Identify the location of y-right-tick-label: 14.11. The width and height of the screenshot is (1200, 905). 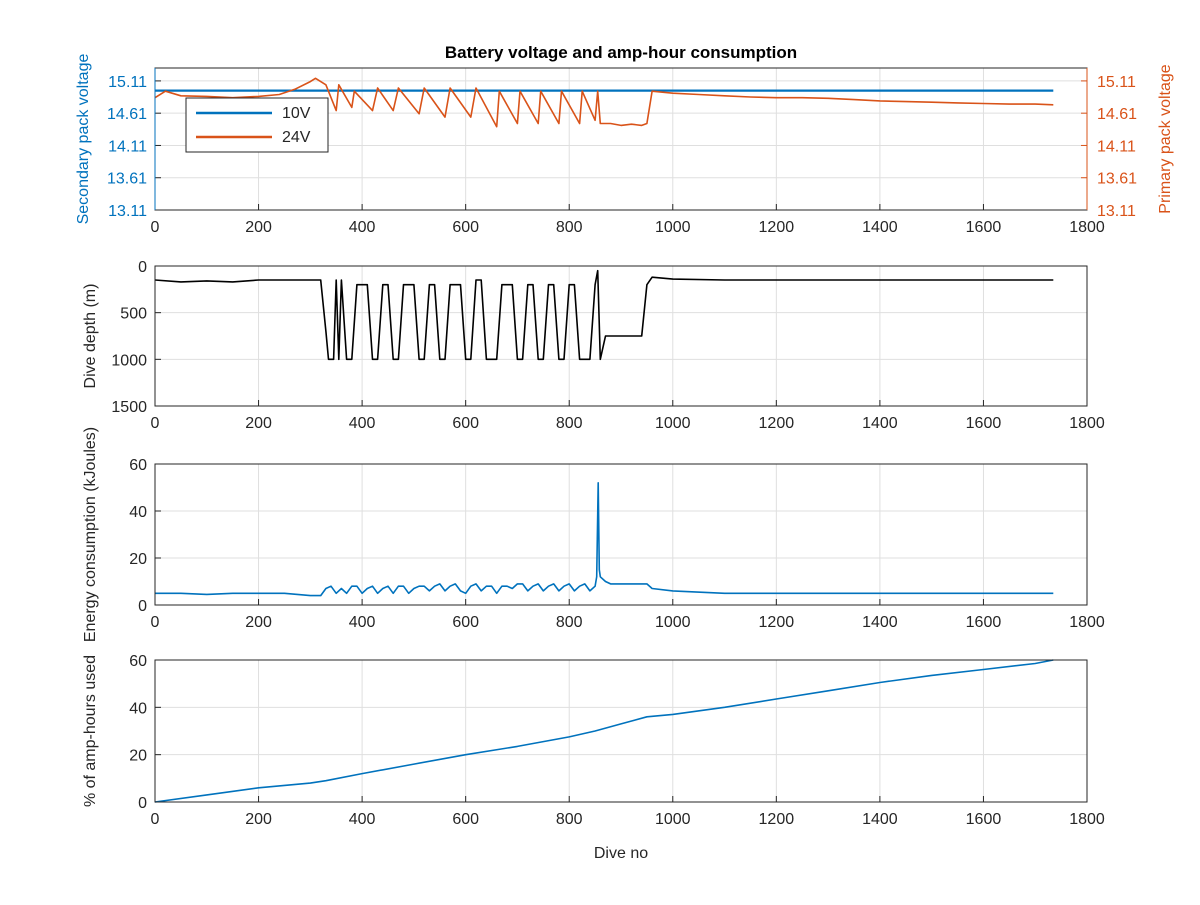
(1116, 146).